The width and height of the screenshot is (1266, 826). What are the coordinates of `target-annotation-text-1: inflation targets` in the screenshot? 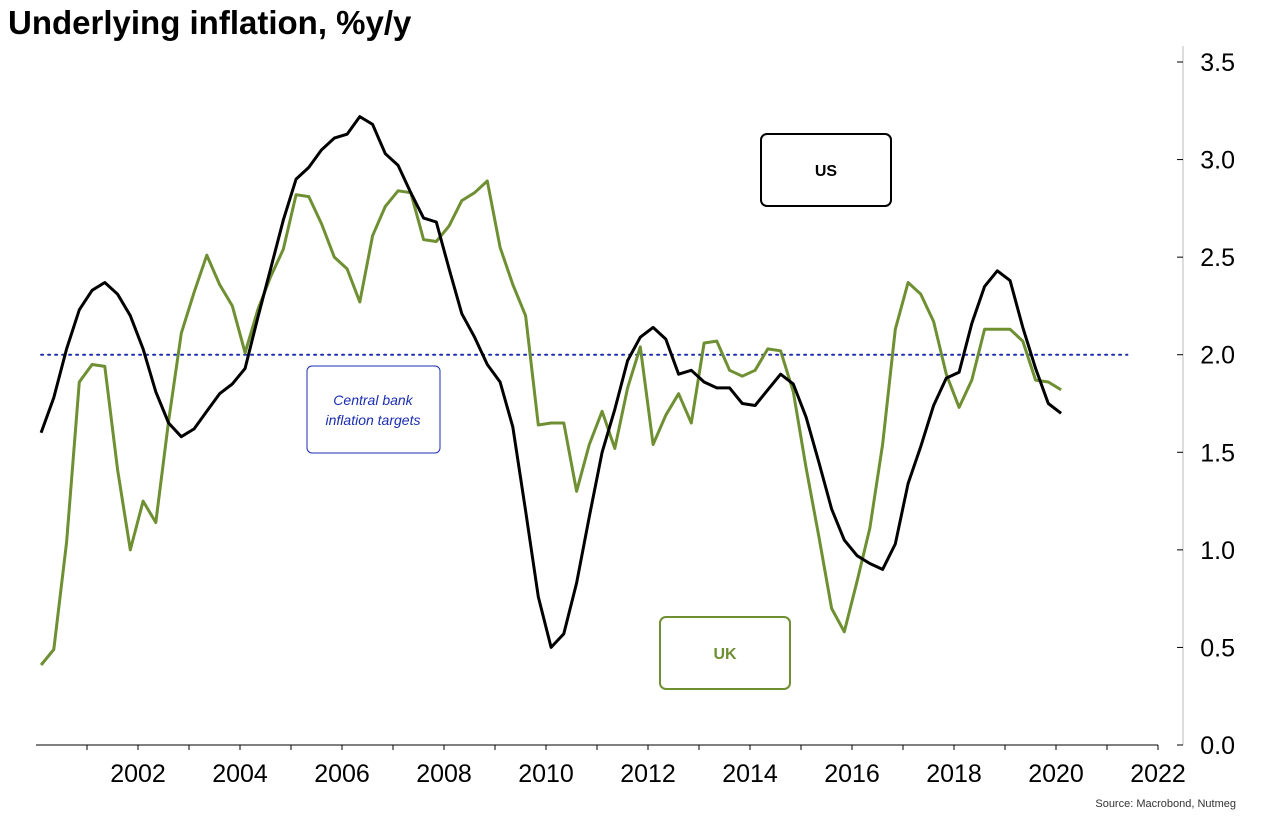 It's located at (373, 420).